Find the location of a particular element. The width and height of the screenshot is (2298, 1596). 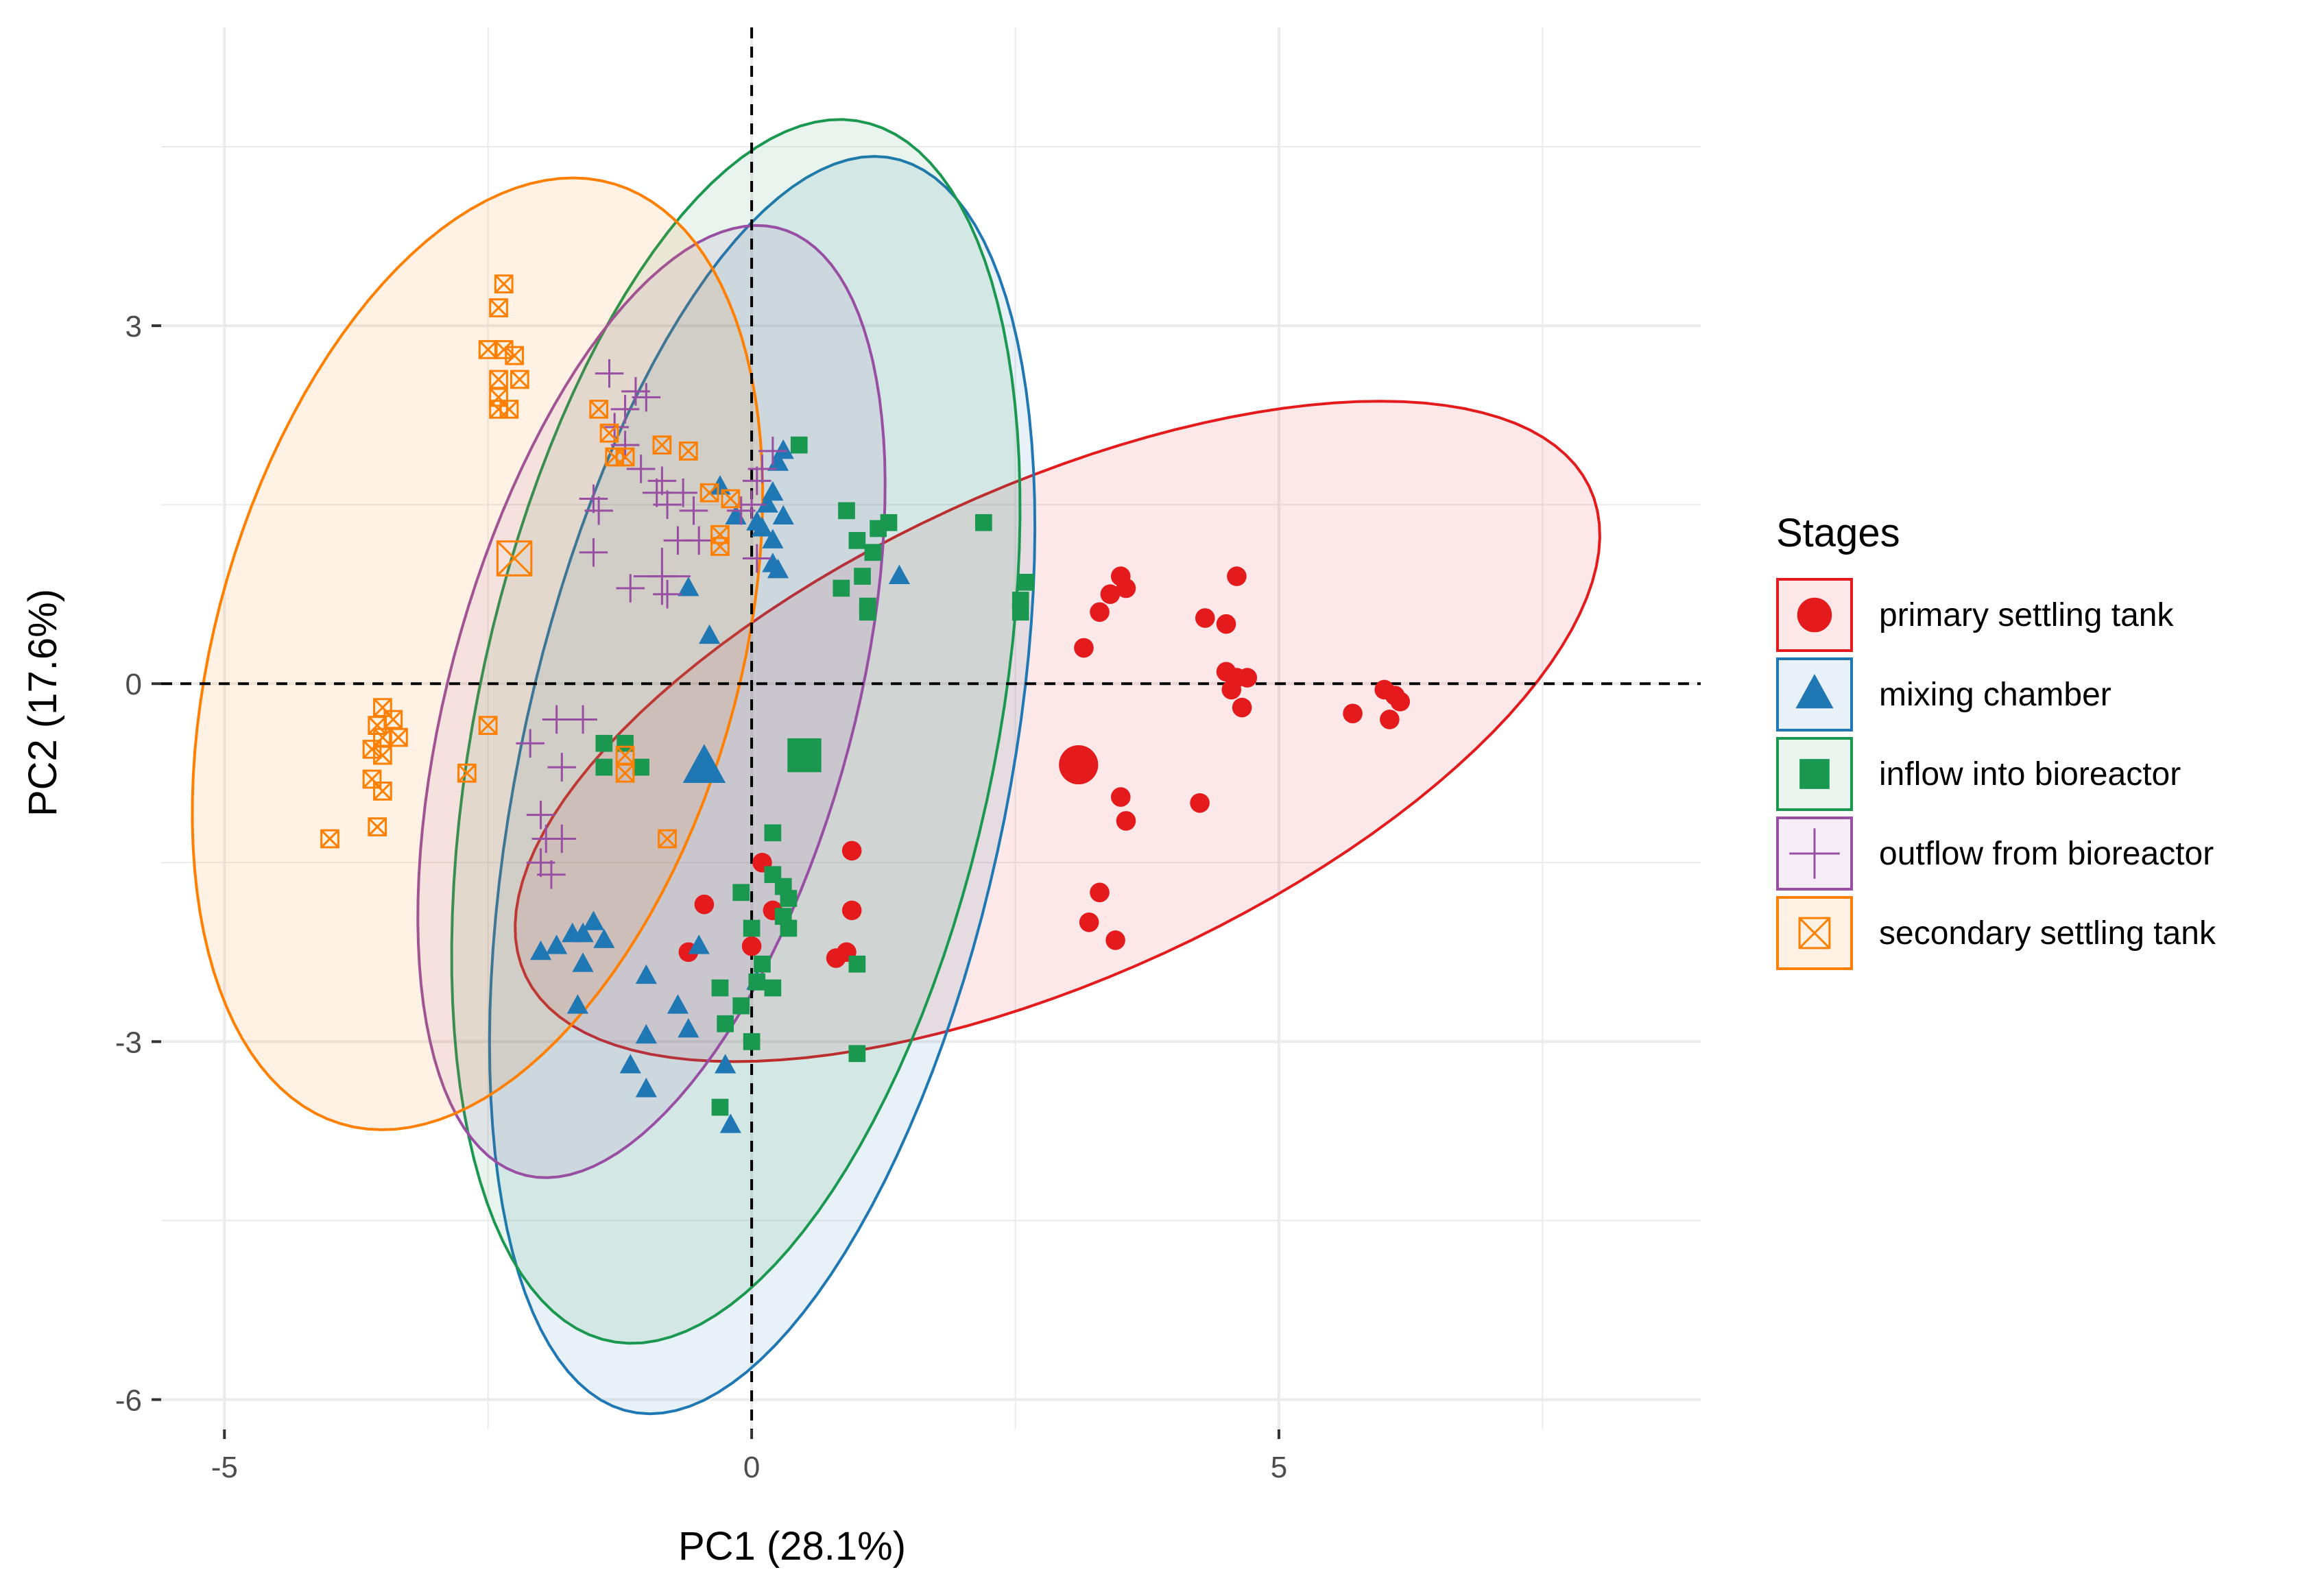

y-tick-label: 3 is located at coordinates (134, 326).